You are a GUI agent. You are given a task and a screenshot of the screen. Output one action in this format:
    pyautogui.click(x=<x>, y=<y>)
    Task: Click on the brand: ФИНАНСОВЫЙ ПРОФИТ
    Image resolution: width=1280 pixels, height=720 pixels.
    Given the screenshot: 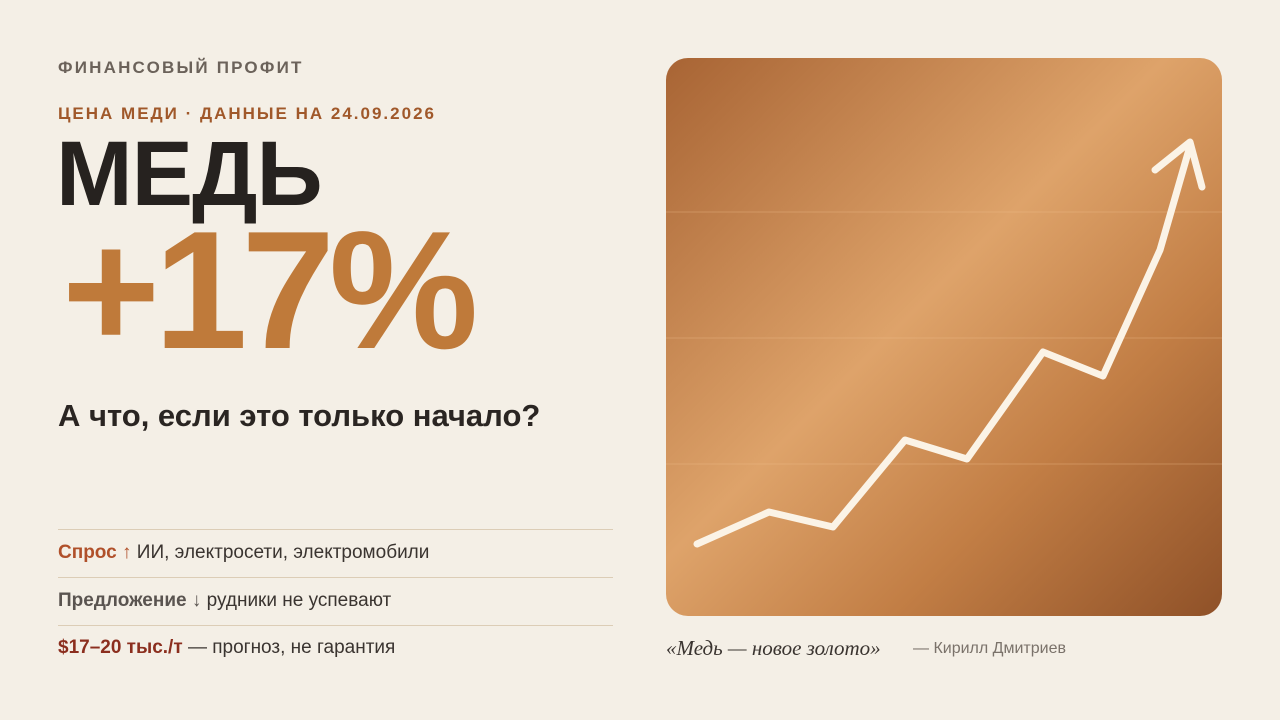 What is the action you would take?
    pyautogui.click(x=181, y=67)
    